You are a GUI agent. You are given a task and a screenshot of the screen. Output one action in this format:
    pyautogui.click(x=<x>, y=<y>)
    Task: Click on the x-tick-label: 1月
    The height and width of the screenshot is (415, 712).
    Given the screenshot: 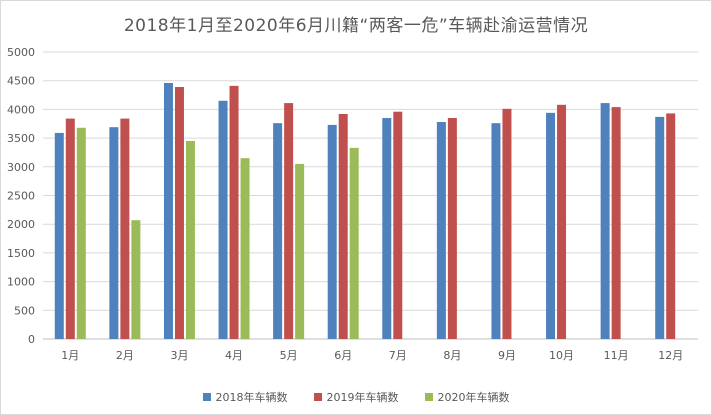 What is the action you would take?
    pyautogui.click(x=70, y=355)
    